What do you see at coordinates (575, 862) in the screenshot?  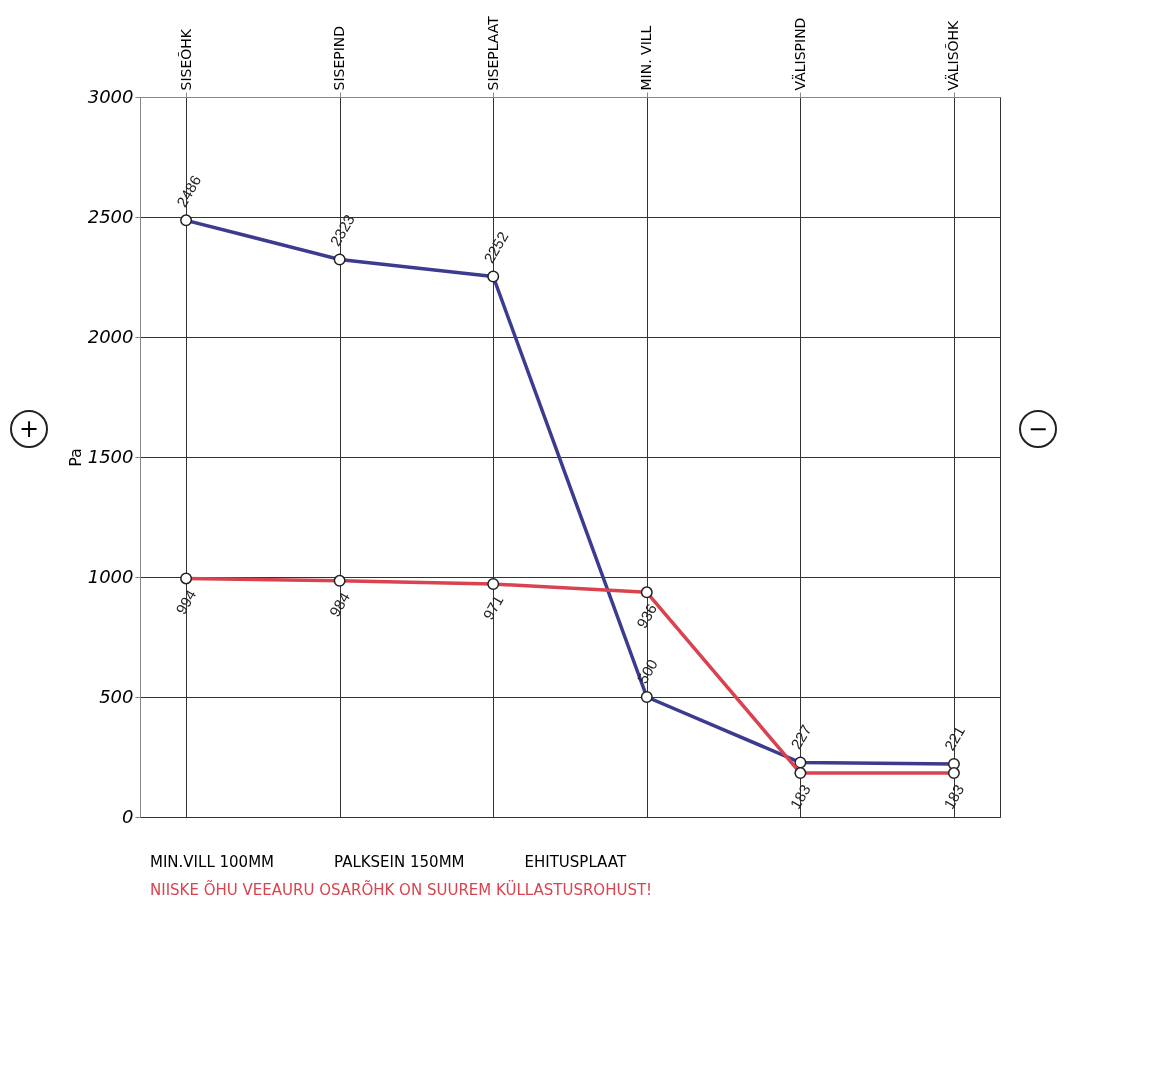 I see `text: EHITUSPLAAT` at bounding box center [575, 862].